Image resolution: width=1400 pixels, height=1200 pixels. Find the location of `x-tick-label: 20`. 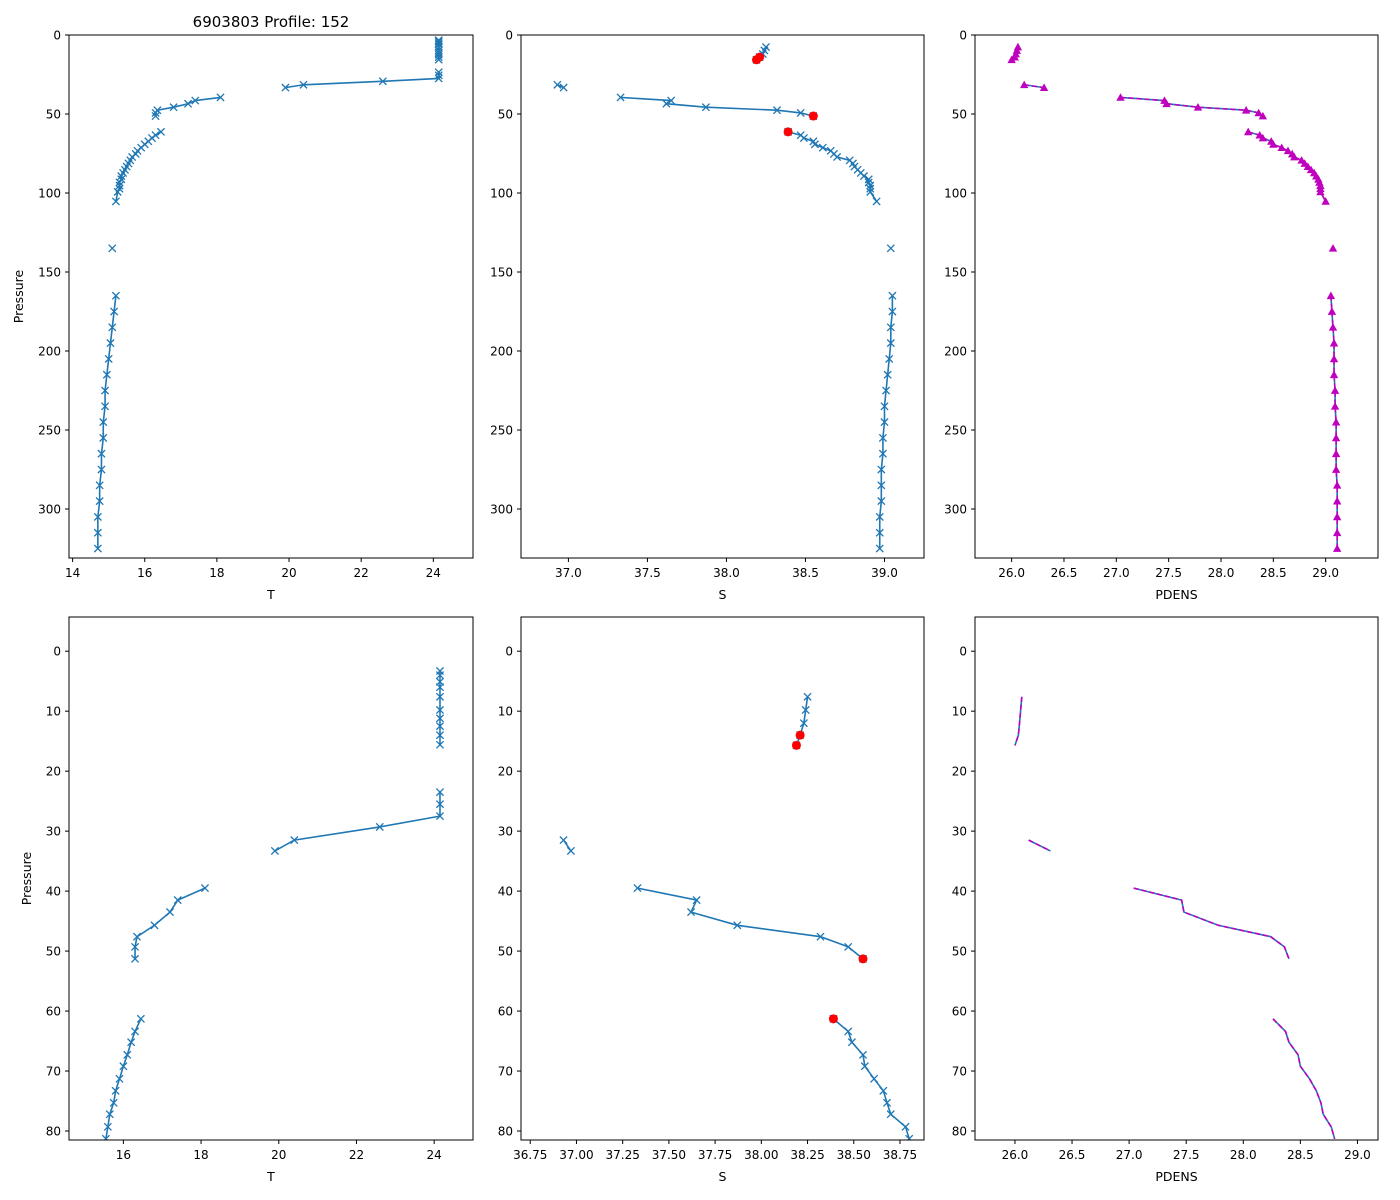

x-tick-label: 20 is located at coordinates (278, 1155).